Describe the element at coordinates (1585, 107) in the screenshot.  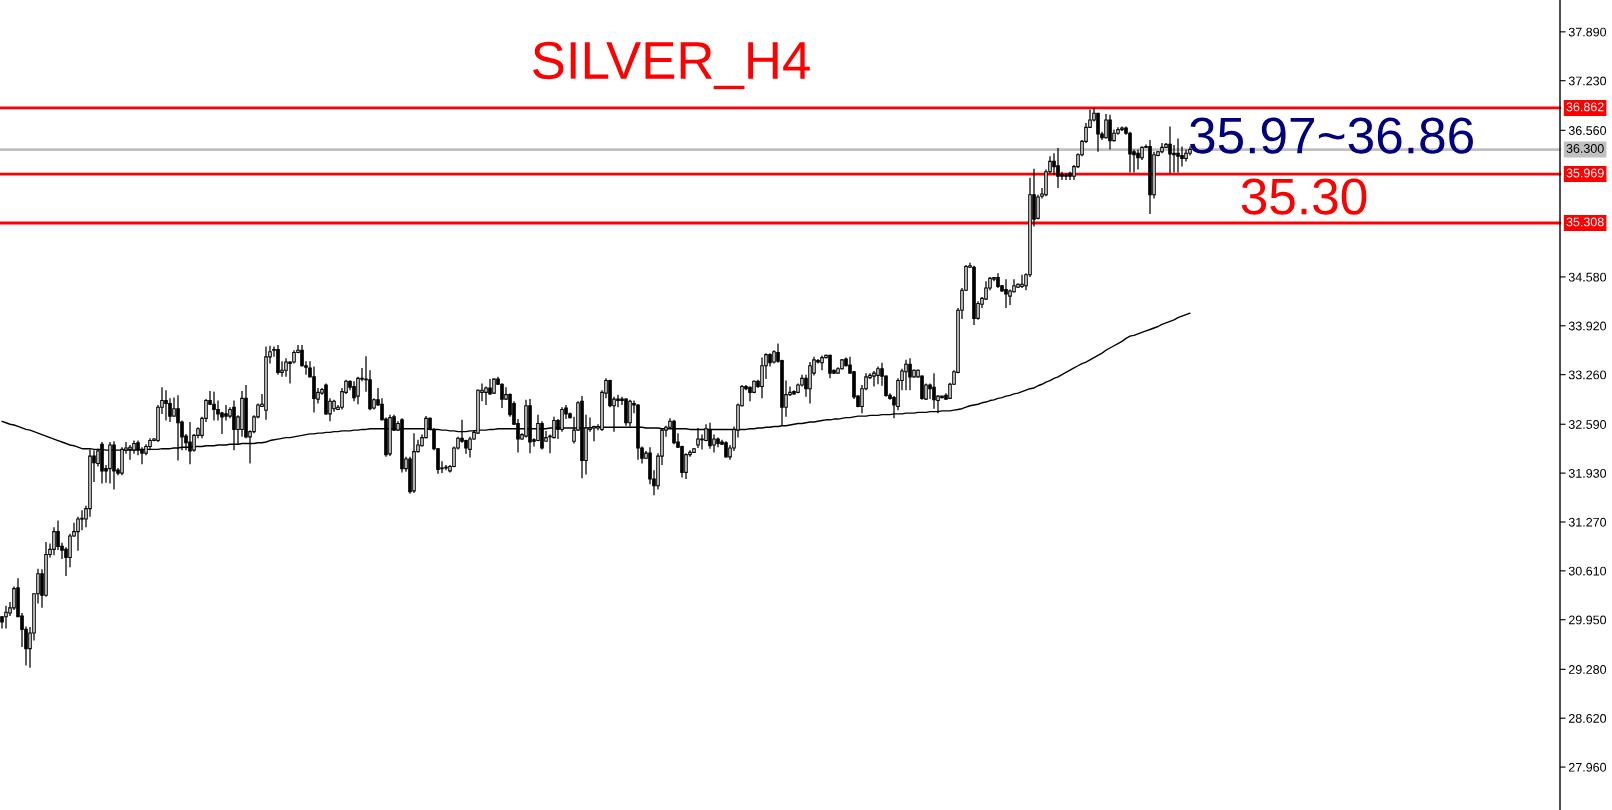
I see `ref-line-label: 36.862` at that location.